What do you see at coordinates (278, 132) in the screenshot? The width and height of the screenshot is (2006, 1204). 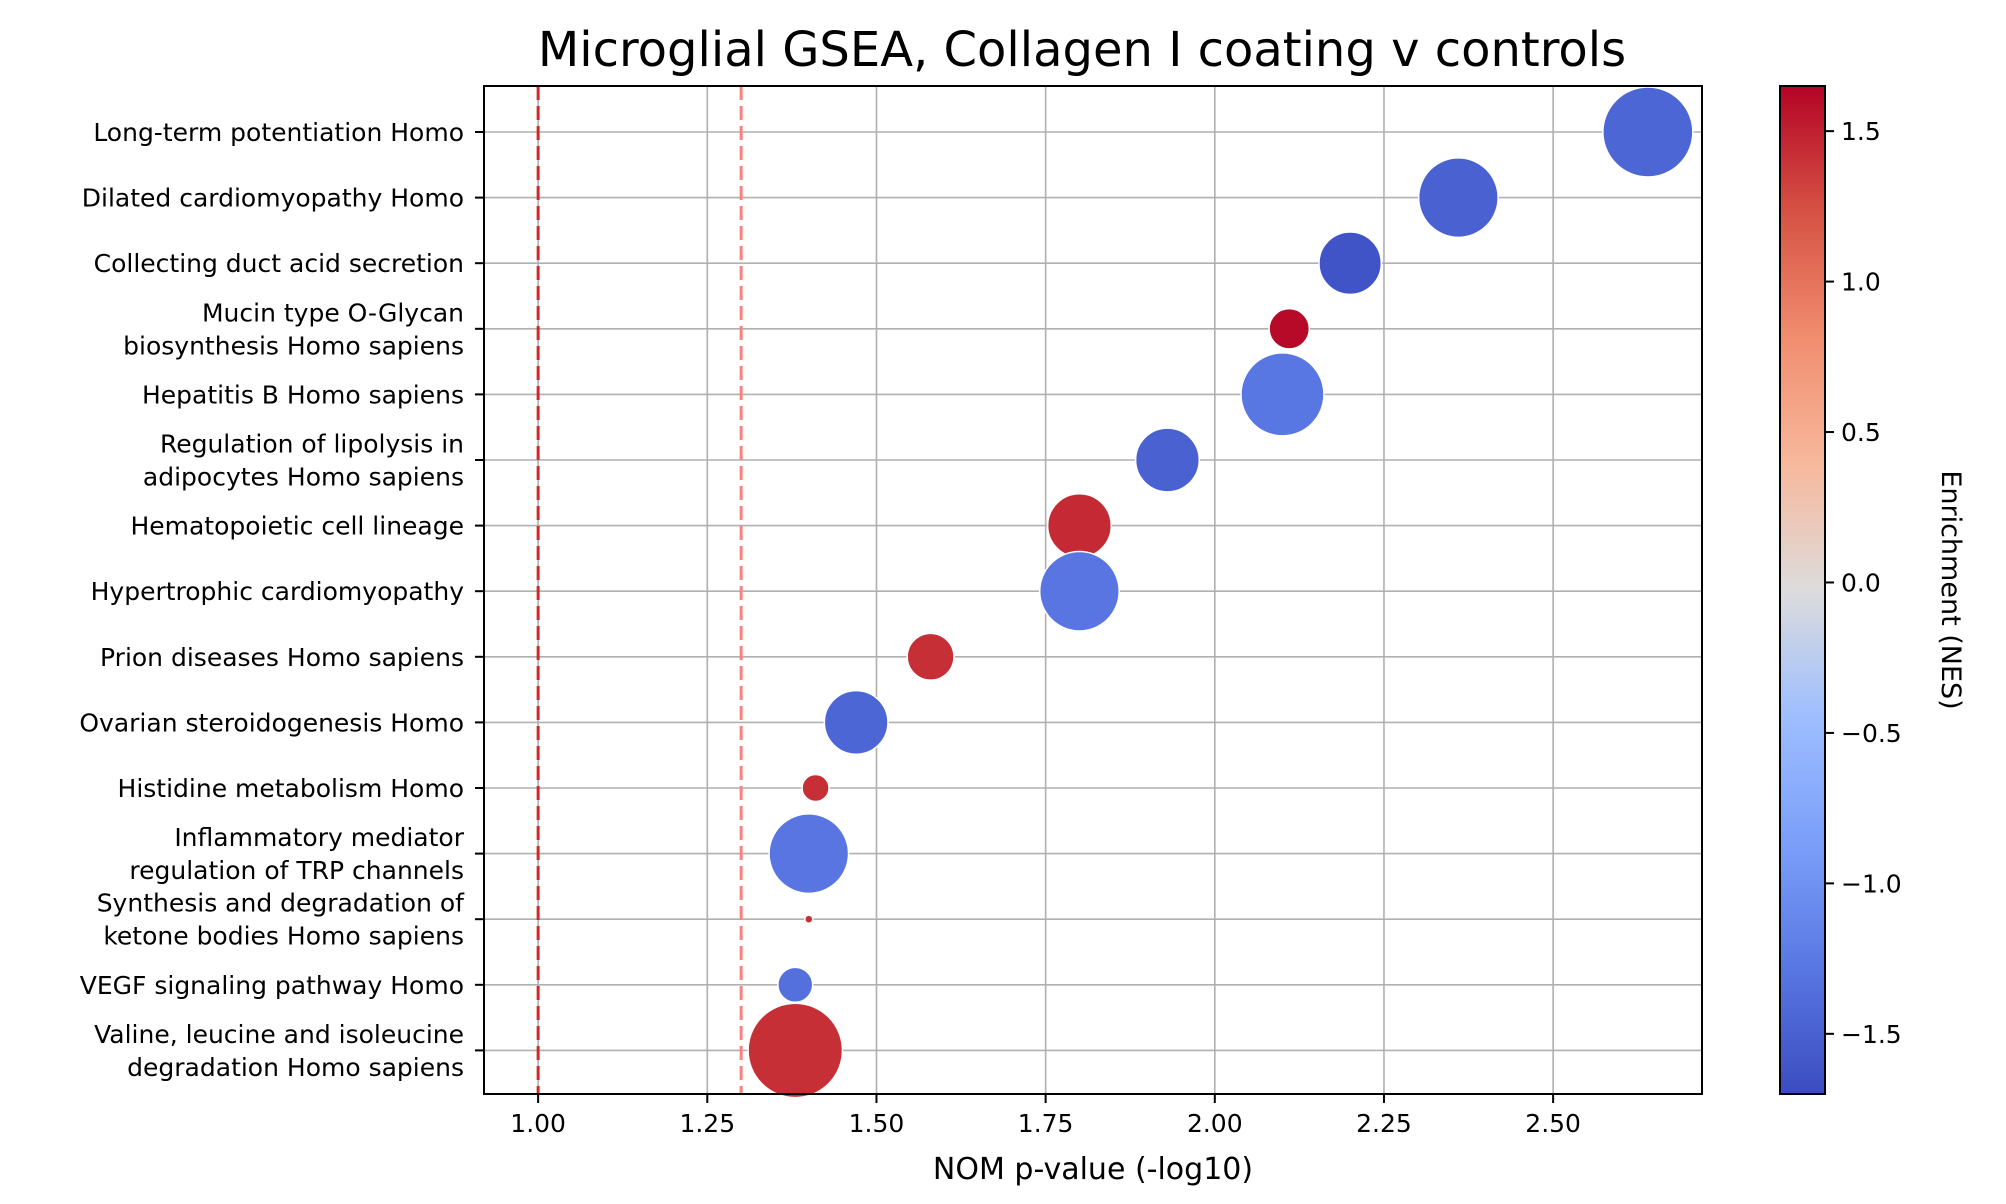 I see `y-tick-label: Long-term potentiation Homo` at bounding box center [278, 132].